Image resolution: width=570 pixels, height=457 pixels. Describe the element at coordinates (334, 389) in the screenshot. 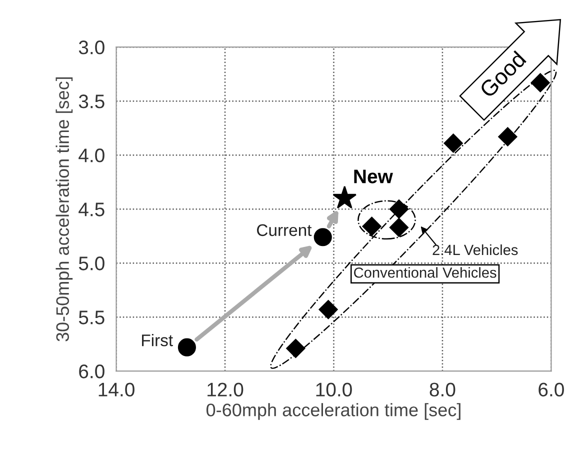

I see `x-tick-label: 10.0` at that location.